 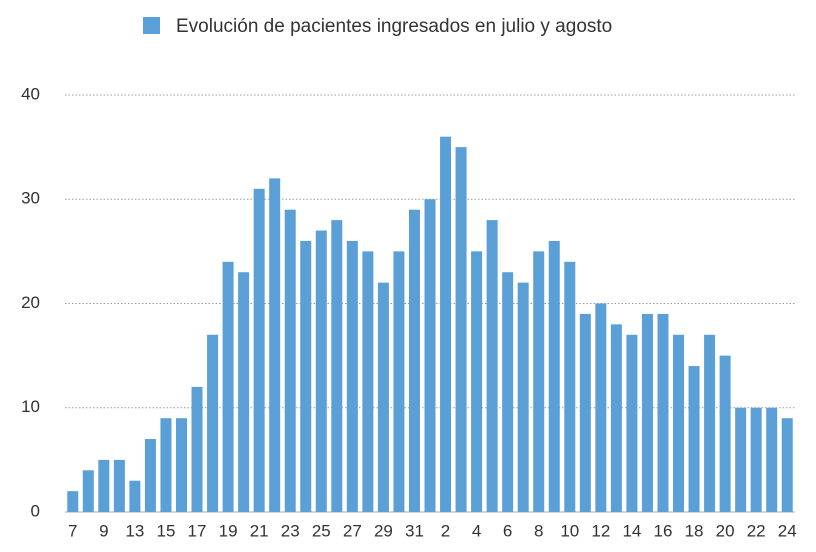 What do you see at coordinates (228, 530) in the screenshot?
I see `x-tick-label: 19` at bounding box center [228, 530].